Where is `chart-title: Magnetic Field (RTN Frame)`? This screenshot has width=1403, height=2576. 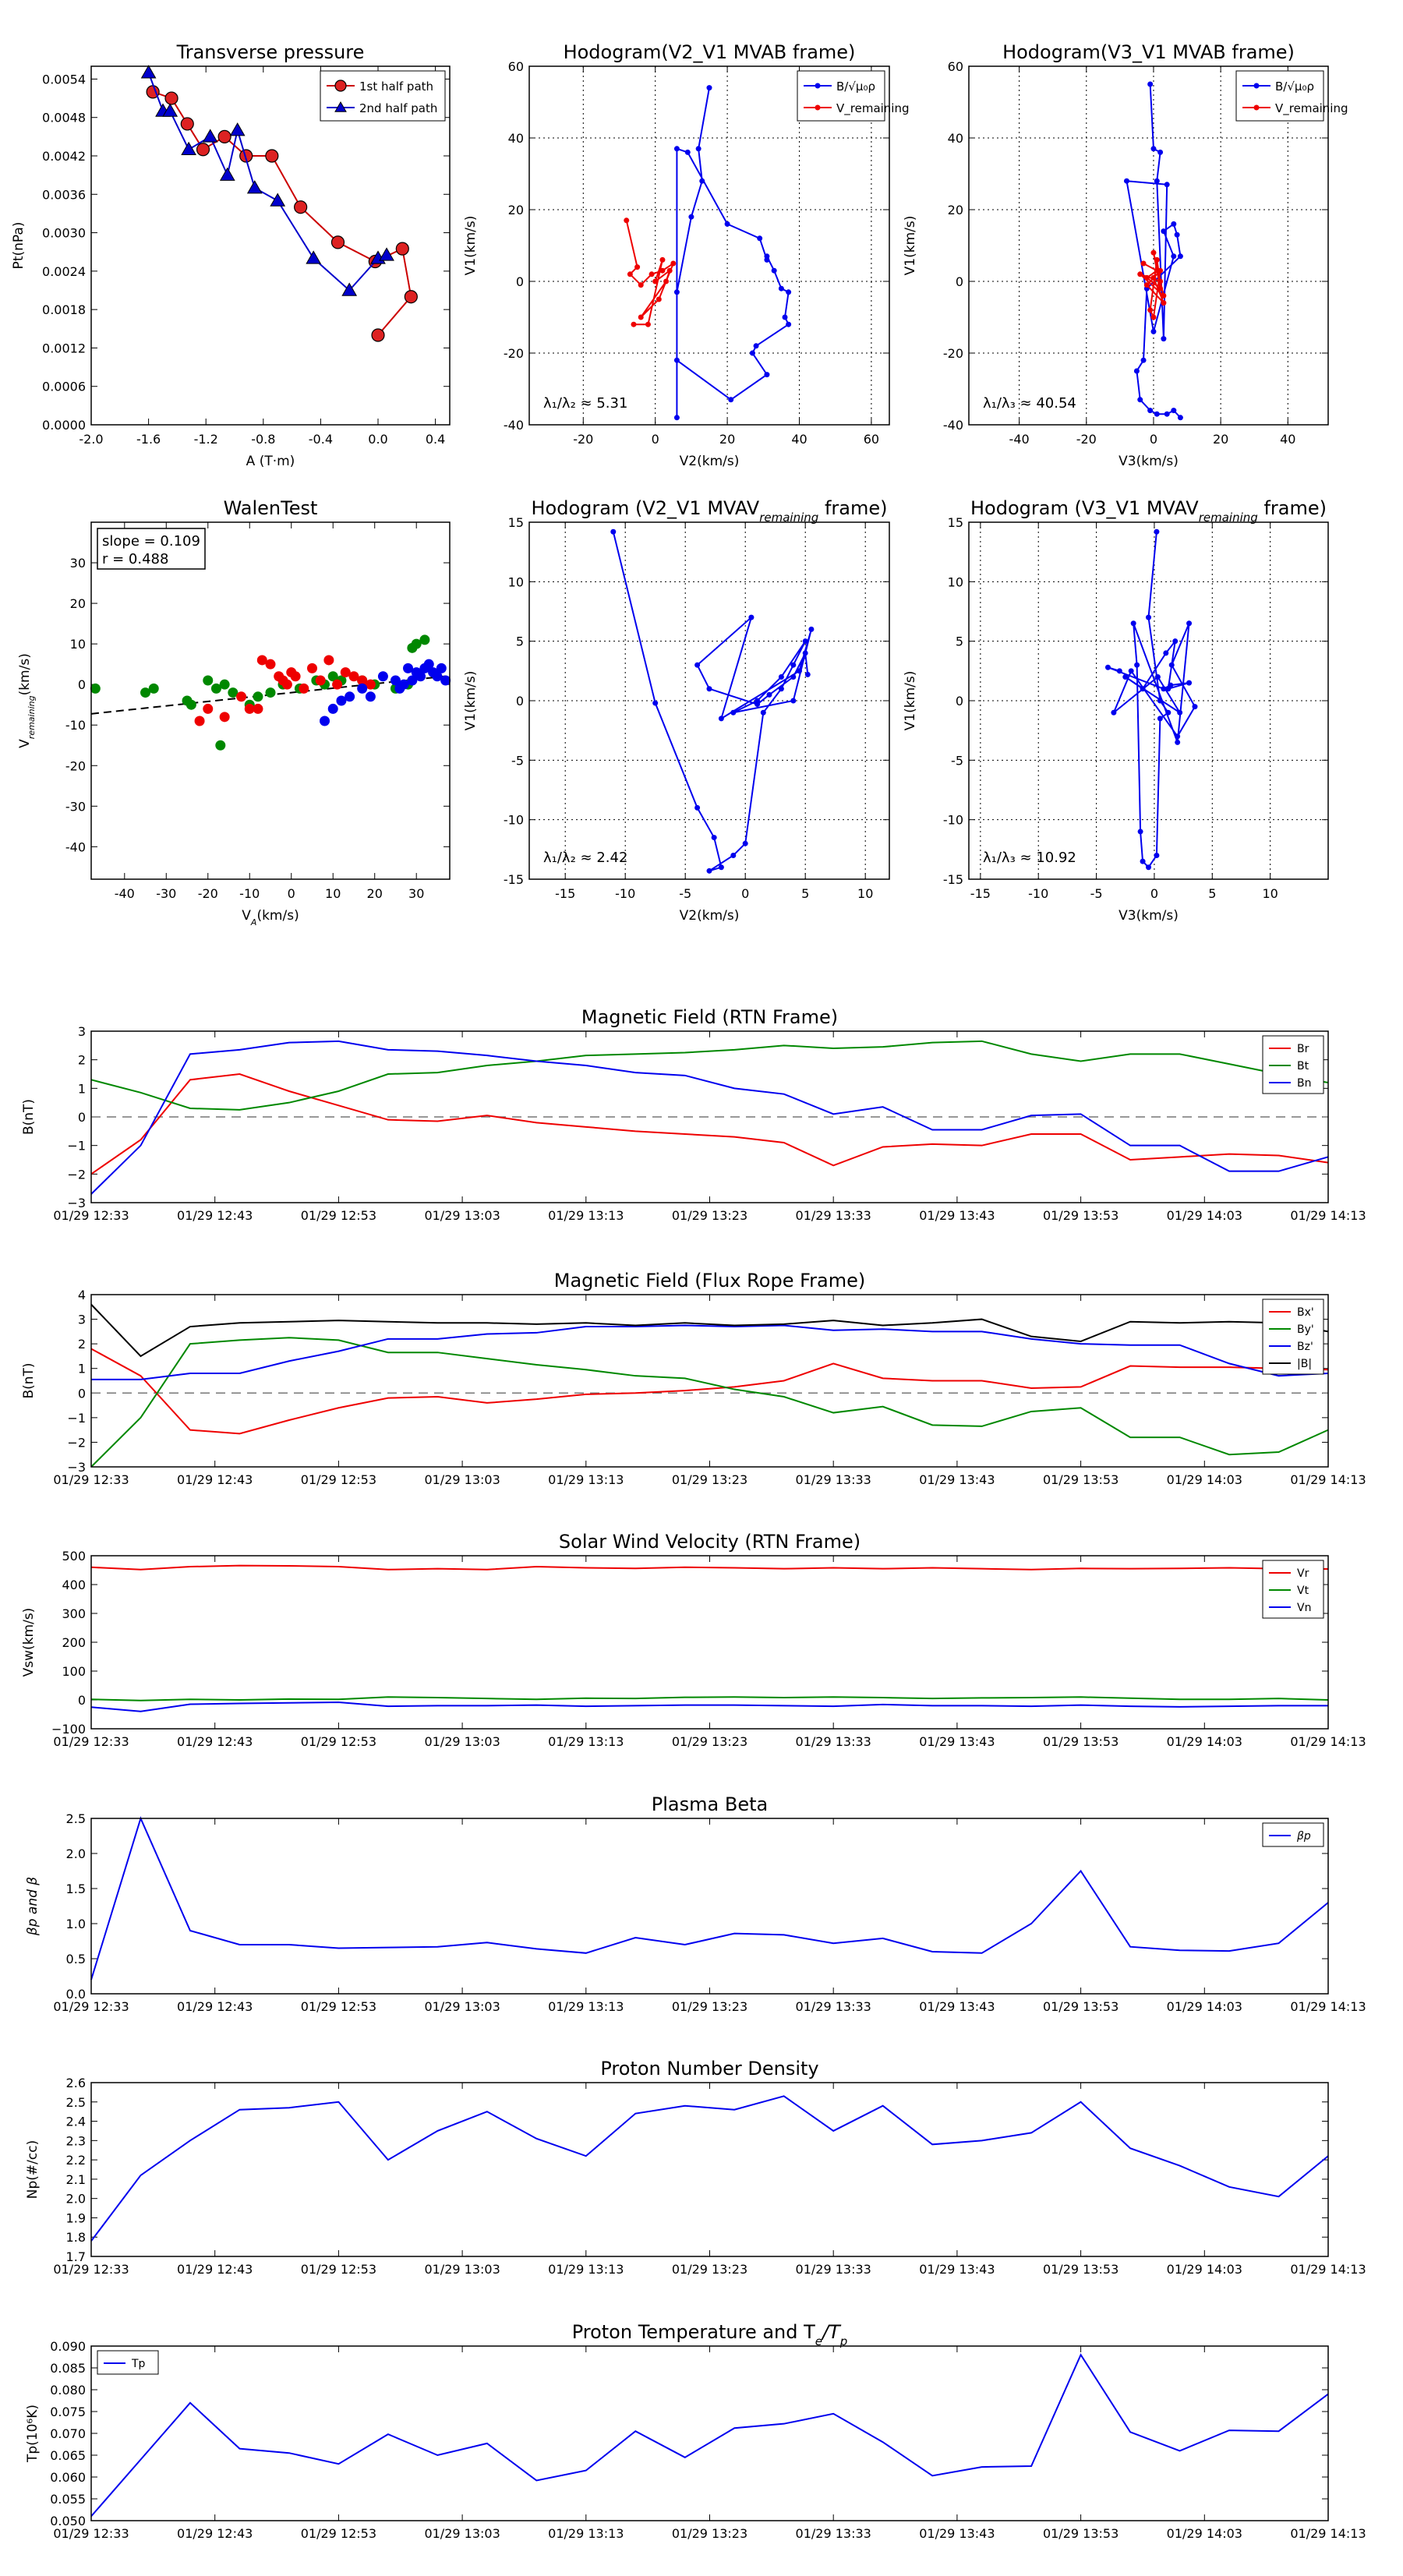 chart-title: Magnetic Field (RTN Frame) is located at coordinates (709, 1017).